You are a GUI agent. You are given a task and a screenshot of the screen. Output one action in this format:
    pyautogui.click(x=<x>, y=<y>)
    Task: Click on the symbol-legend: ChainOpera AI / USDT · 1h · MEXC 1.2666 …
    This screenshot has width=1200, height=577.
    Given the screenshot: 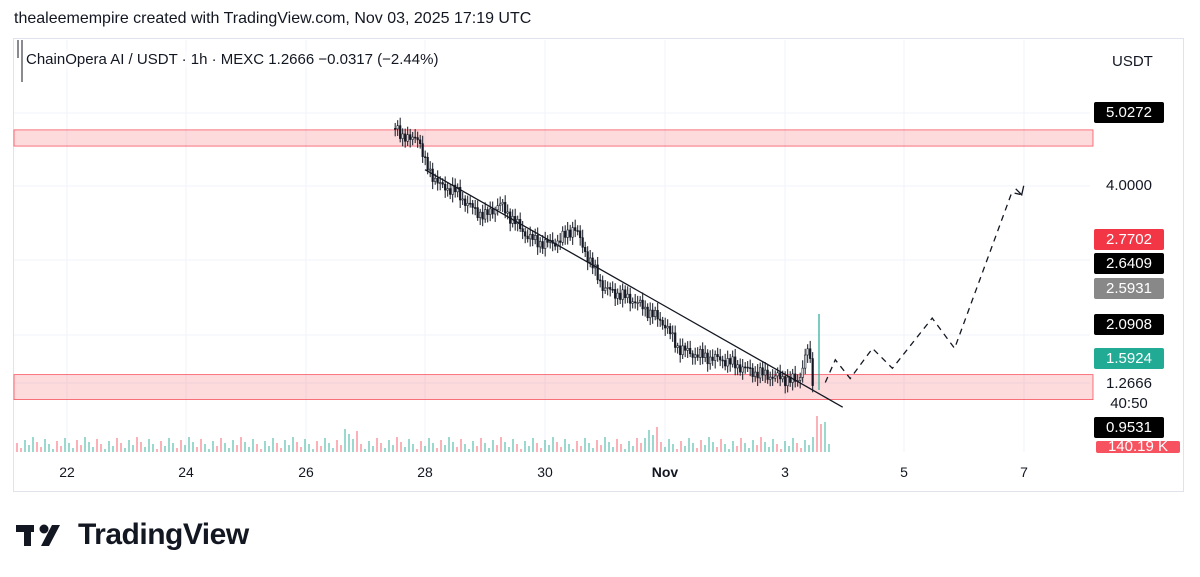 What is the action you would take?
    pyautogui.click(x=232, y=59)
    